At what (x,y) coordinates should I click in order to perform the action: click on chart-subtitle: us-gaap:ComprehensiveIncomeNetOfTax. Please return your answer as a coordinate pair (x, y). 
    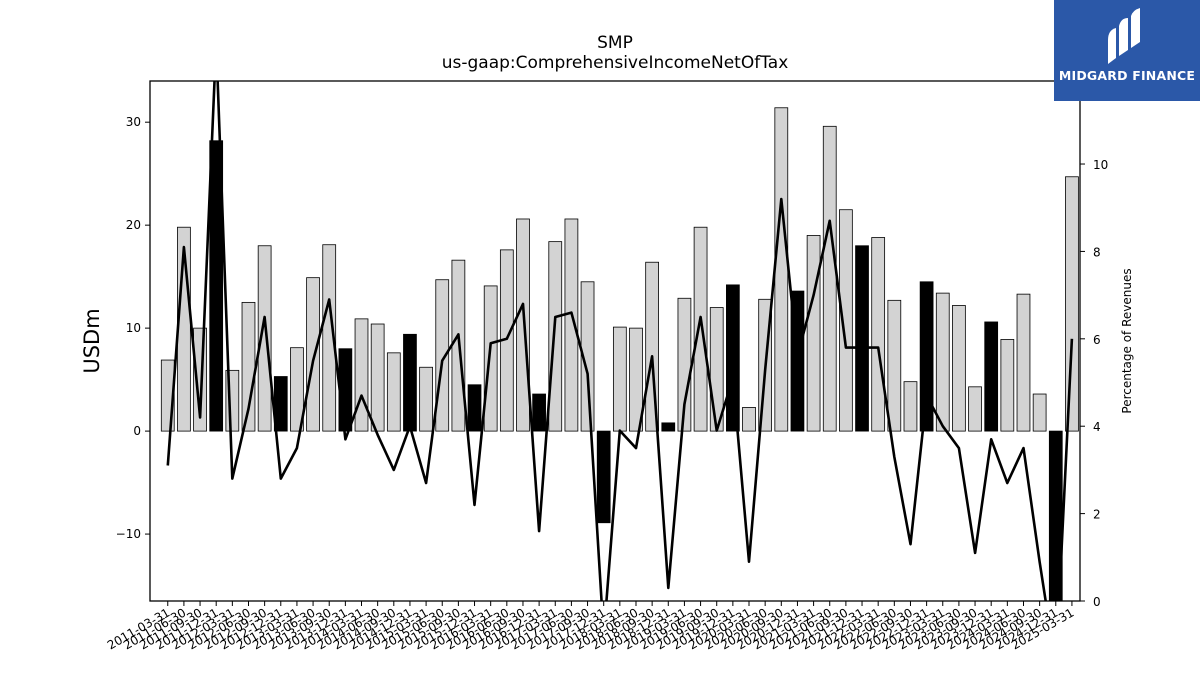
    Looking at the image, I should click on (615, 63).